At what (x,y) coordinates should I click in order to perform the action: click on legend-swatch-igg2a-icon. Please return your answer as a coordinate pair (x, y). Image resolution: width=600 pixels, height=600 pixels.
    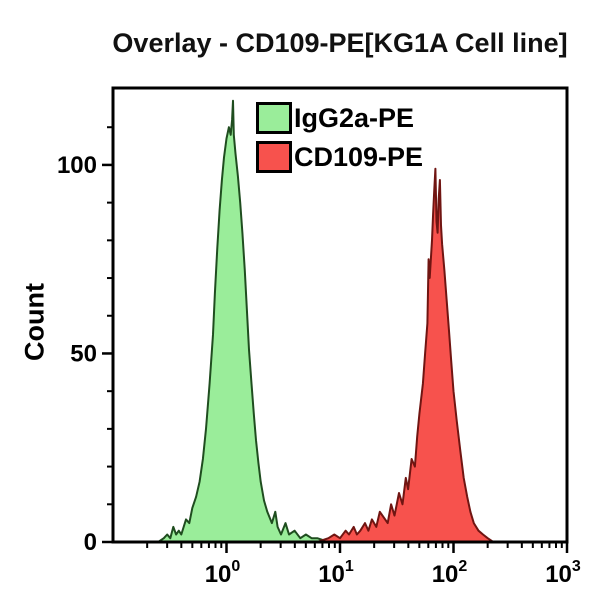
    Looking at the image, I should click on (274, 118).